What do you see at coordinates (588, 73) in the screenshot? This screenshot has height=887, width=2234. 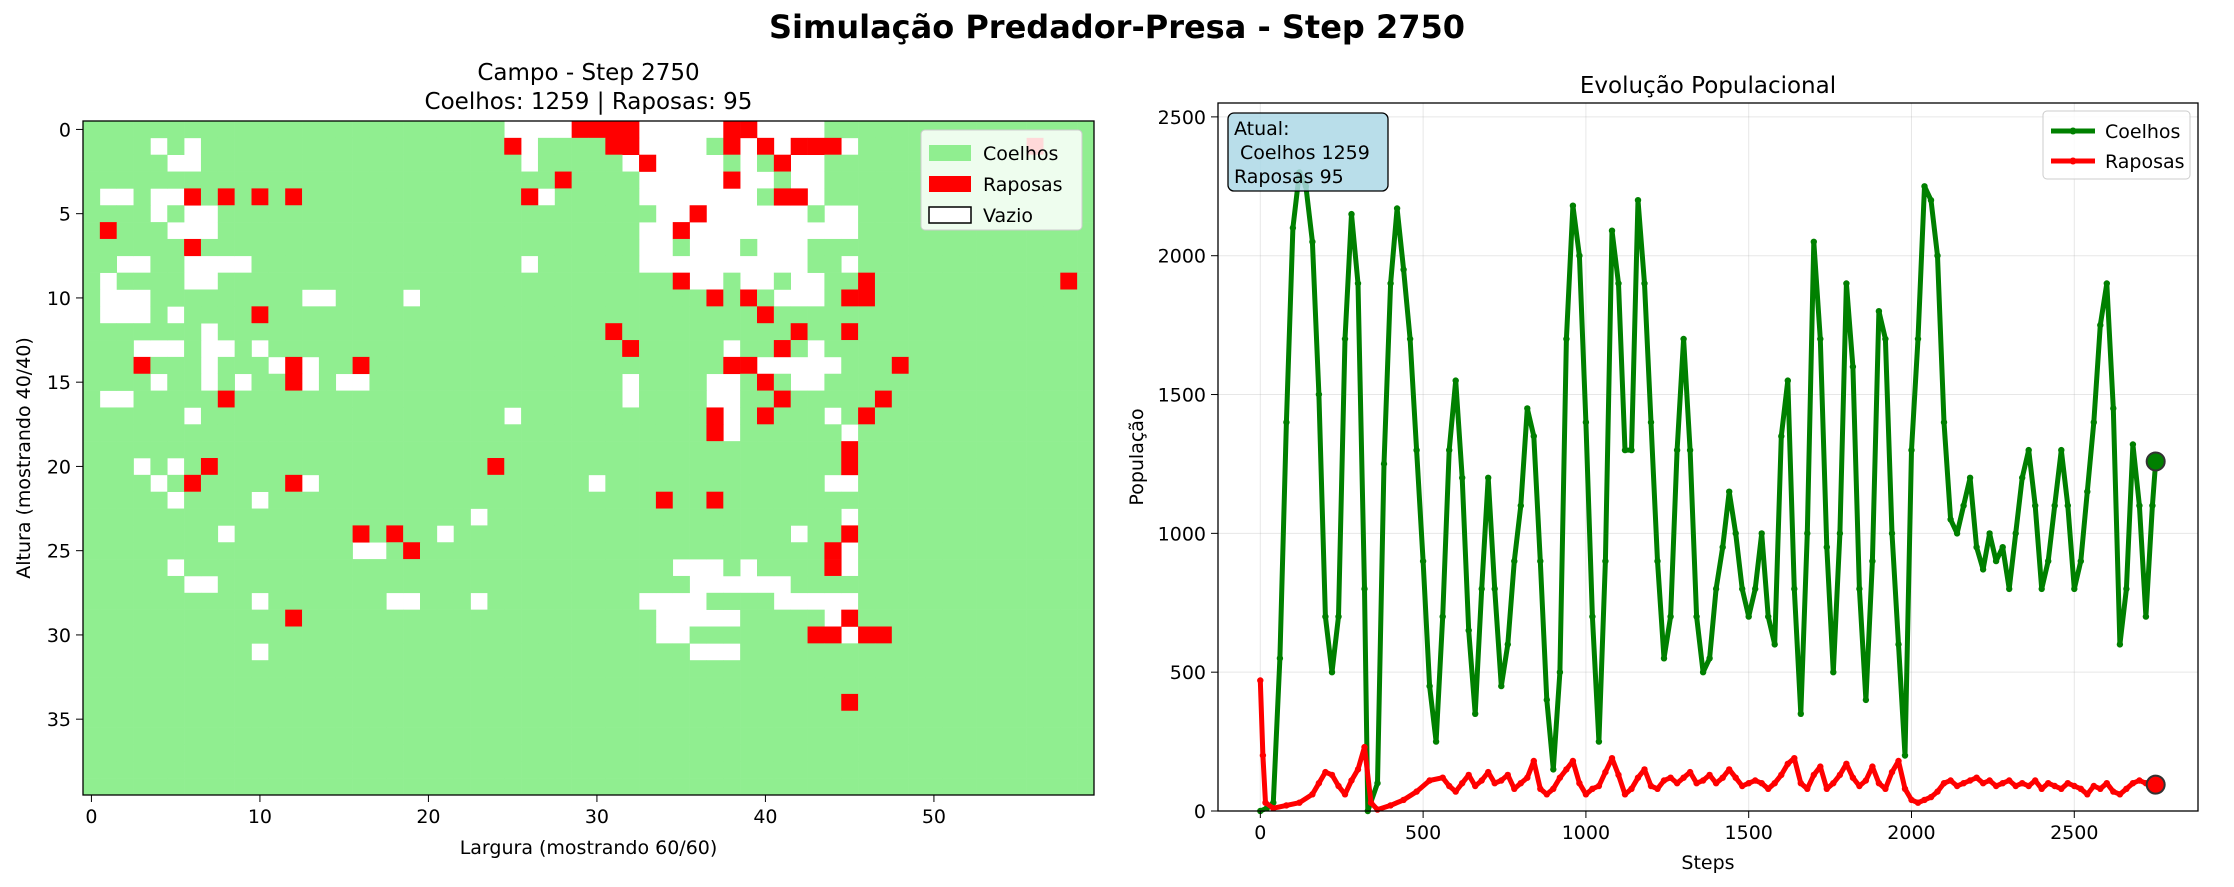 I see `chart-title: Campo - Step 2750` at bounding box center [588, 73].